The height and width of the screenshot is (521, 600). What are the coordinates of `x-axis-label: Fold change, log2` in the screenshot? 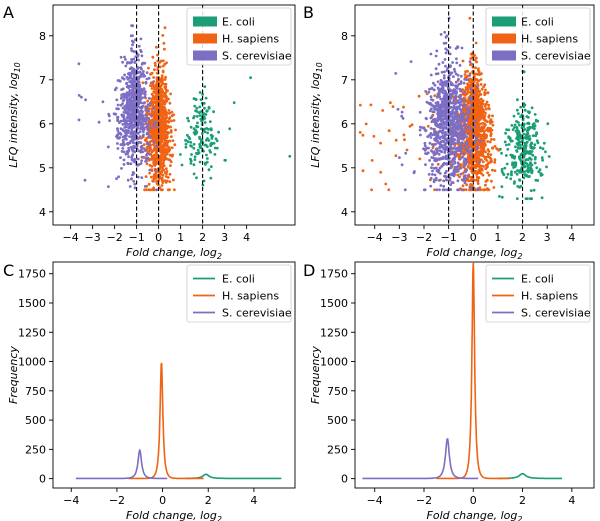 It's located at (174, 253).